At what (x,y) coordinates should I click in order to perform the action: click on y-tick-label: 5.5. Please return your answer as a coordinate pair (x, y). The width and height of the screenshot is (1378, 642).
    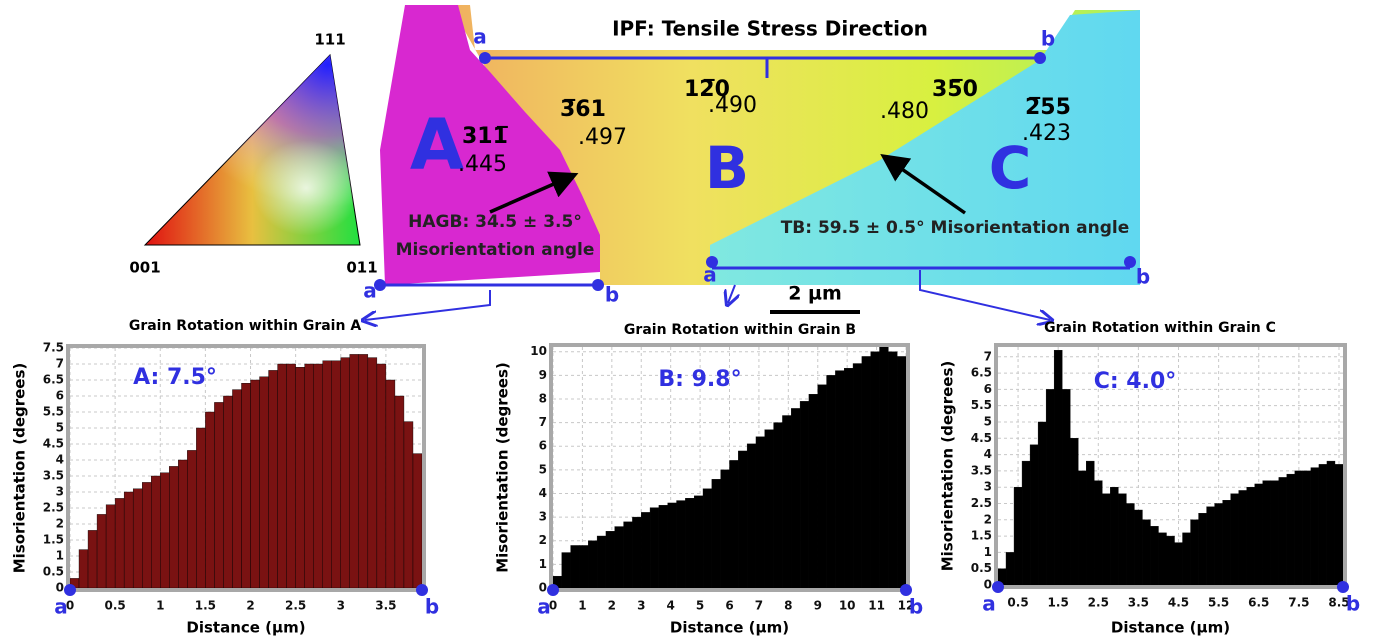
    Looking at the image, I should click on (981, 405).